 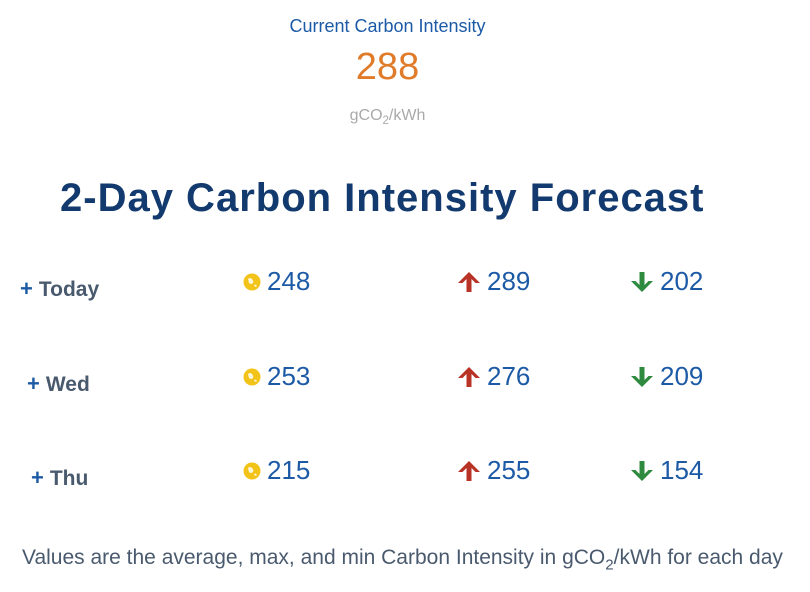 I want to click on max-value-wed: 276, so click(x=493, y=376).